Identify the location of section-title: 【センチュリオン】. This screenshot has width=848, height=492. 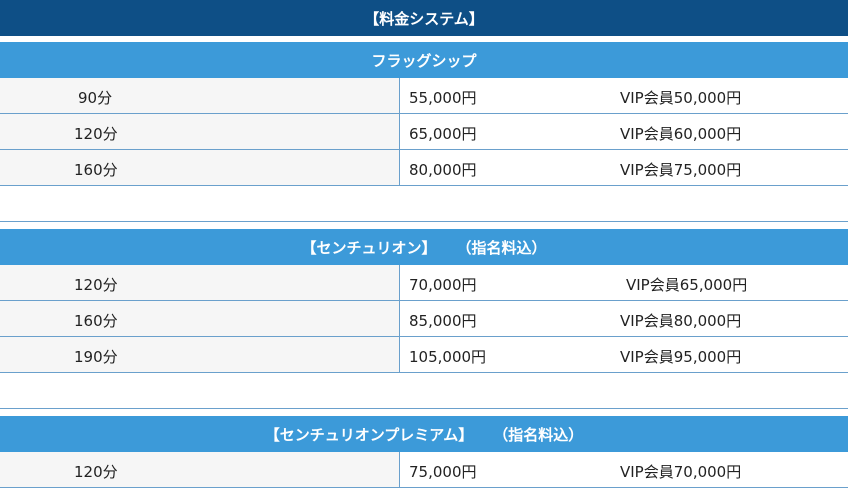
(369, 247).